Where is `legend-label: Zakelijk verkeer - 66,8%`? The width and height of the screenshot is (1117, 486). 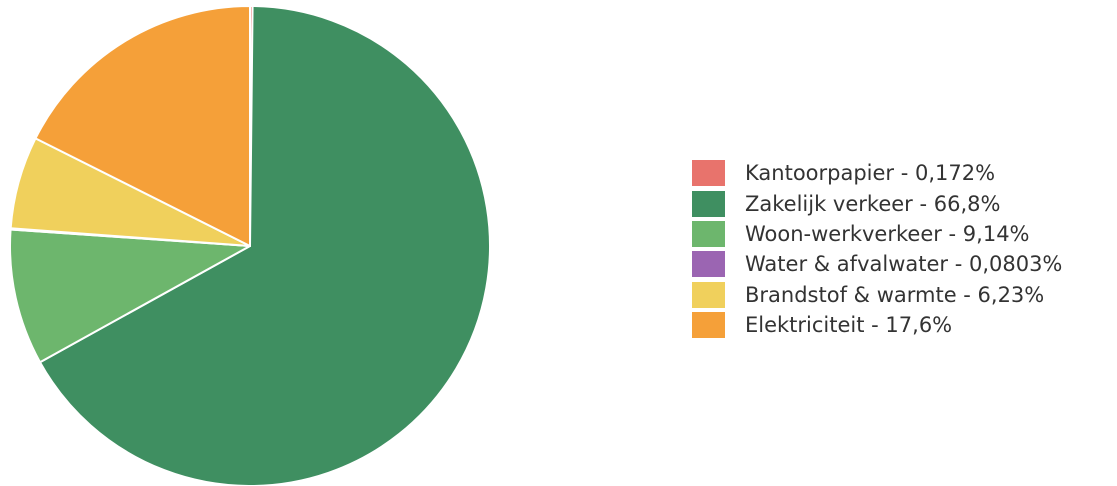 legend-label: Zakelijk verkeer - 66,8% is located at coordinates (873, 203).